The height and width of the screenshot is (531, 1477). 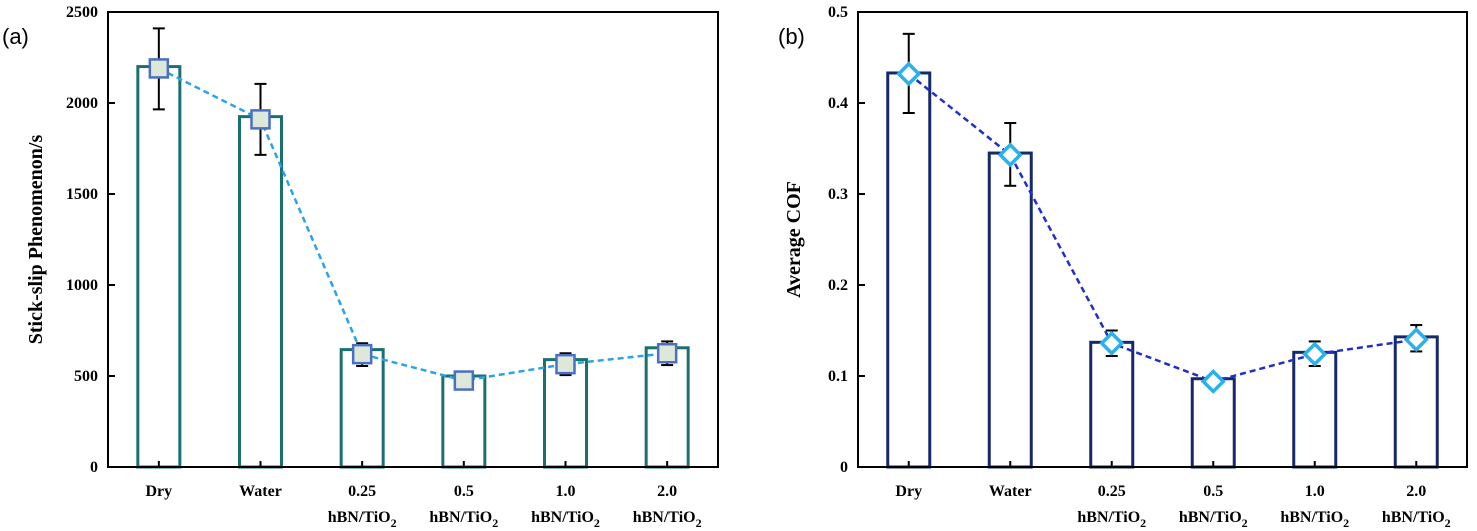 I want to click on y-tick-label: 2000, so click(x=82, y=103).